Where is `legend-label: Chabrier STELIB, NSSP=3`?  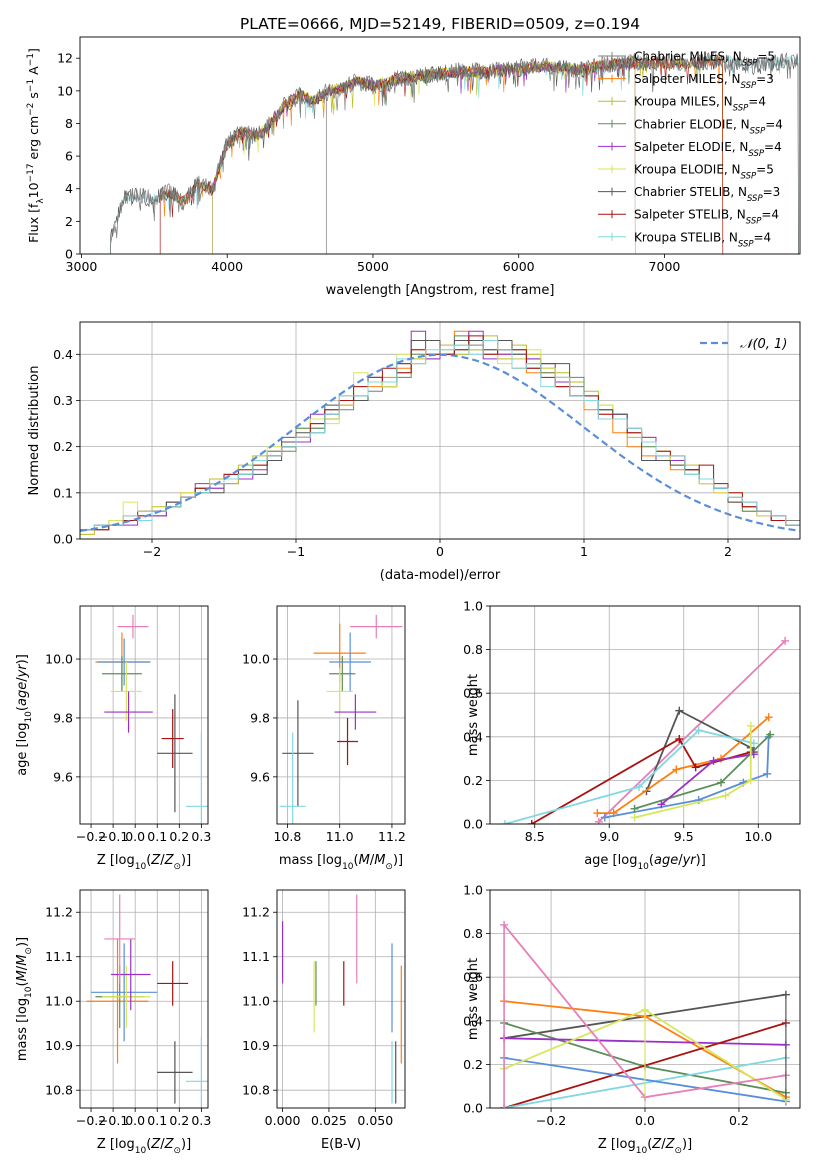
legend-label: Chabrier STELIB, NSSP=3 is located at coordinates (707, 194).